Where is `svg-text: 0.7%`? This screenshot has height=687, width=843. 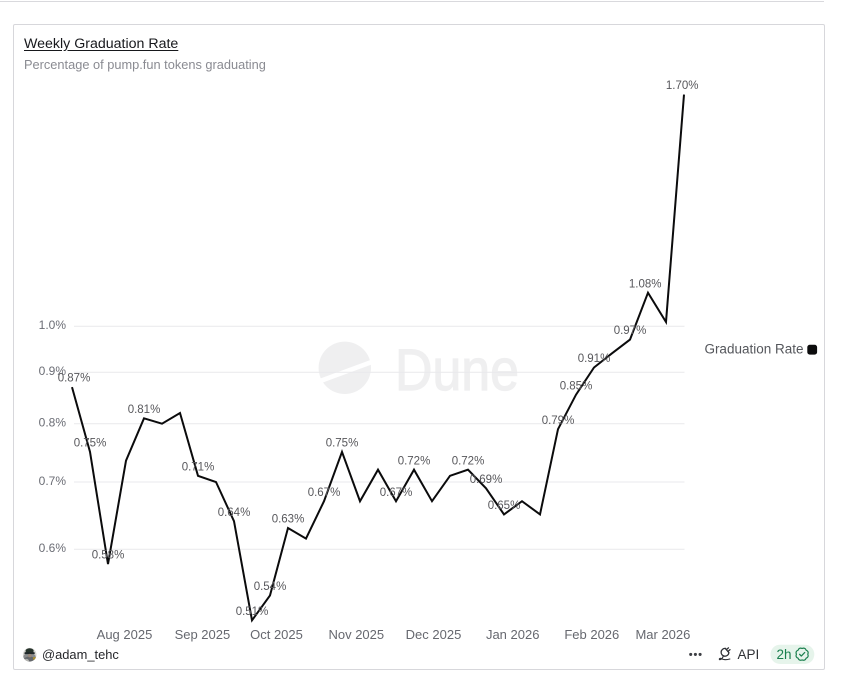 svg-text: 0.7% is located at coordinates (53, 481).